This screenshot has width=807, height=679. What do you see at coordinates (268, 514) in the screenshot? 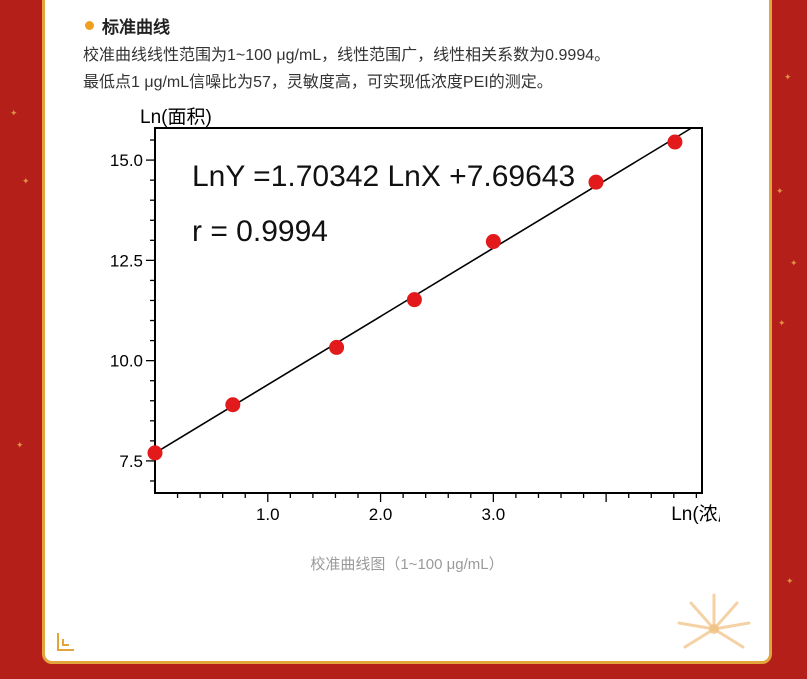
I see `x-tick-label: 1.0` at bounding box center [268, 514].